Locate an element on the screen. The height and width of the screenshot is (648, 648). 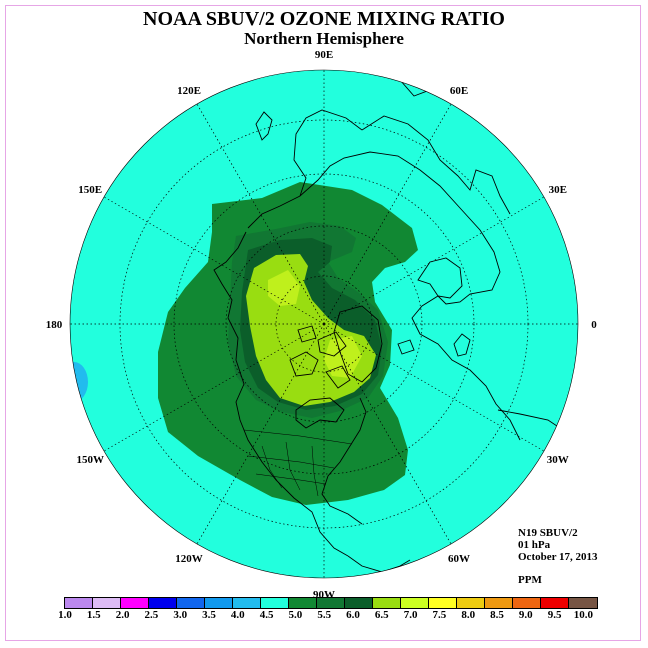
date-label: October 17, 2013 is located at coordinates (558, 557).